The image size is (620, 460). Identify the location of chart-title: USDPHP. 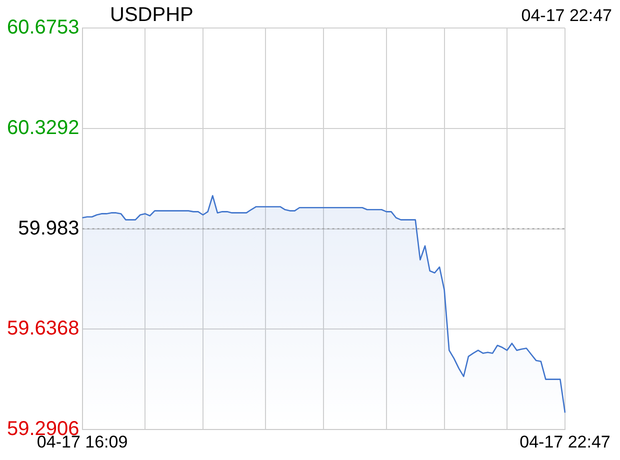
(152, 15).